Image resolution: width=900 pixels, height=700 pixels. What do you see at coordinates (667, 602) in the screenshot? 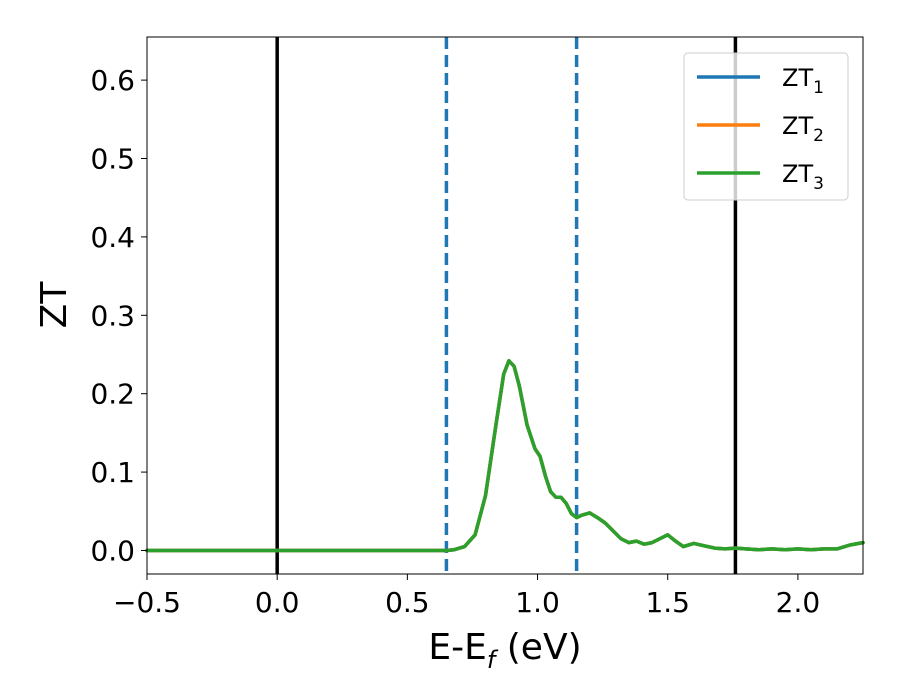
I see `x-tick-label: 1.5` at bounding box center [667, 602].